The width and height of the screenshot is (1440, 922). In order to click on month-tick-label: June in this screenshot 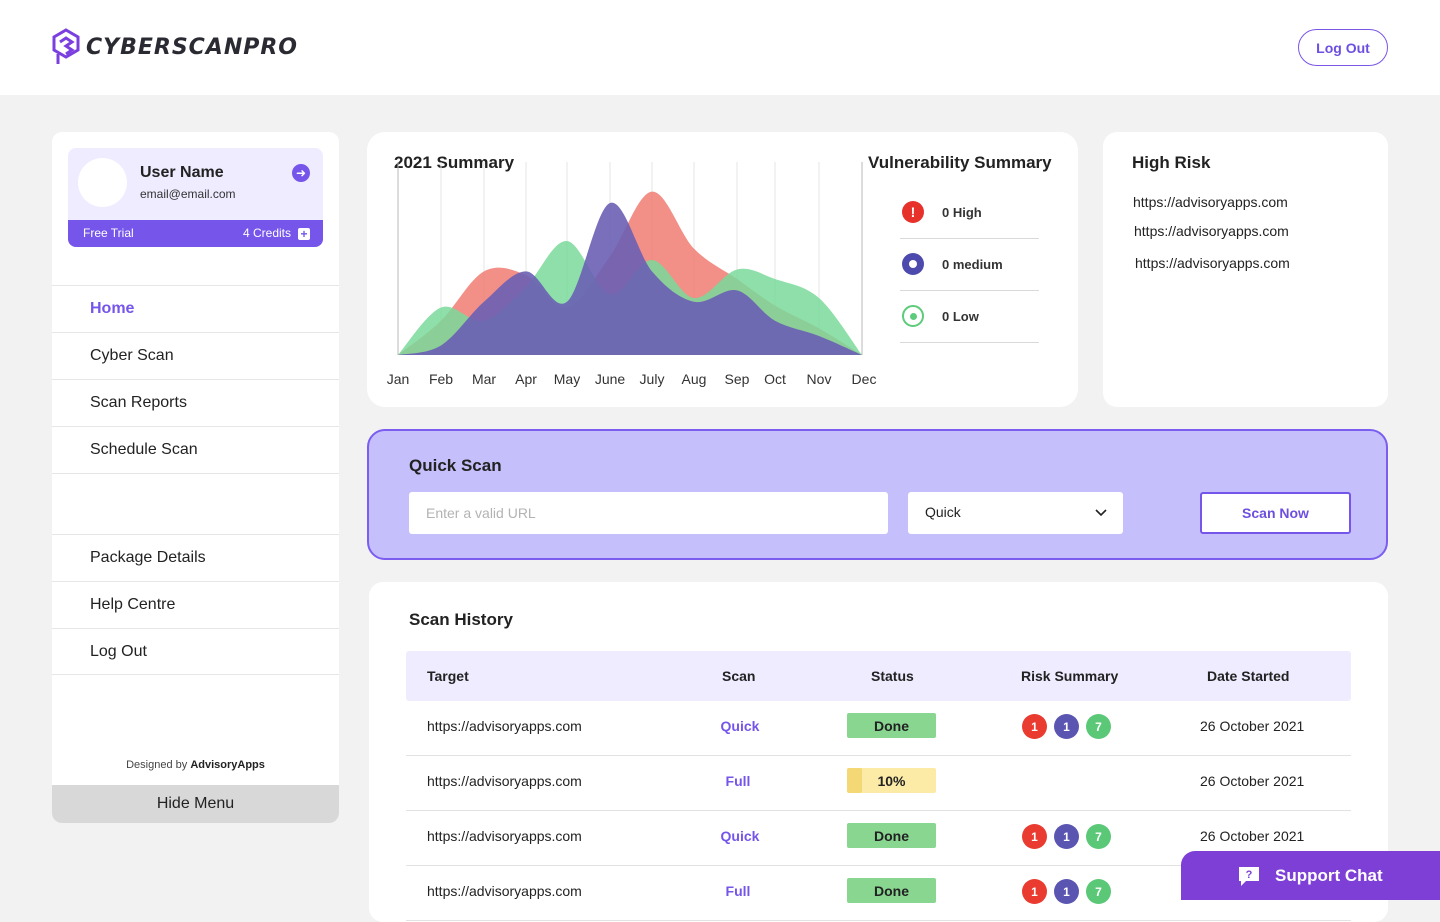, I will do `click(610, 379)`.